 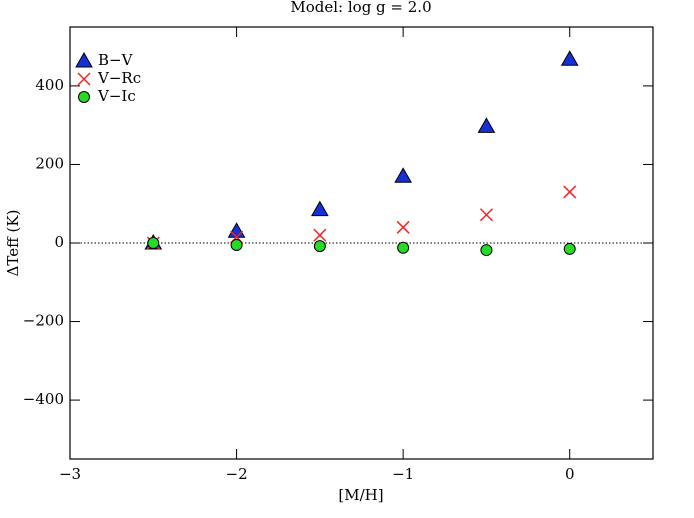 What do you see at coordinates (360, 8) in the screenshot?
I see `chart-title: Model: log g = 2.0` at bounding box center [360, 8].